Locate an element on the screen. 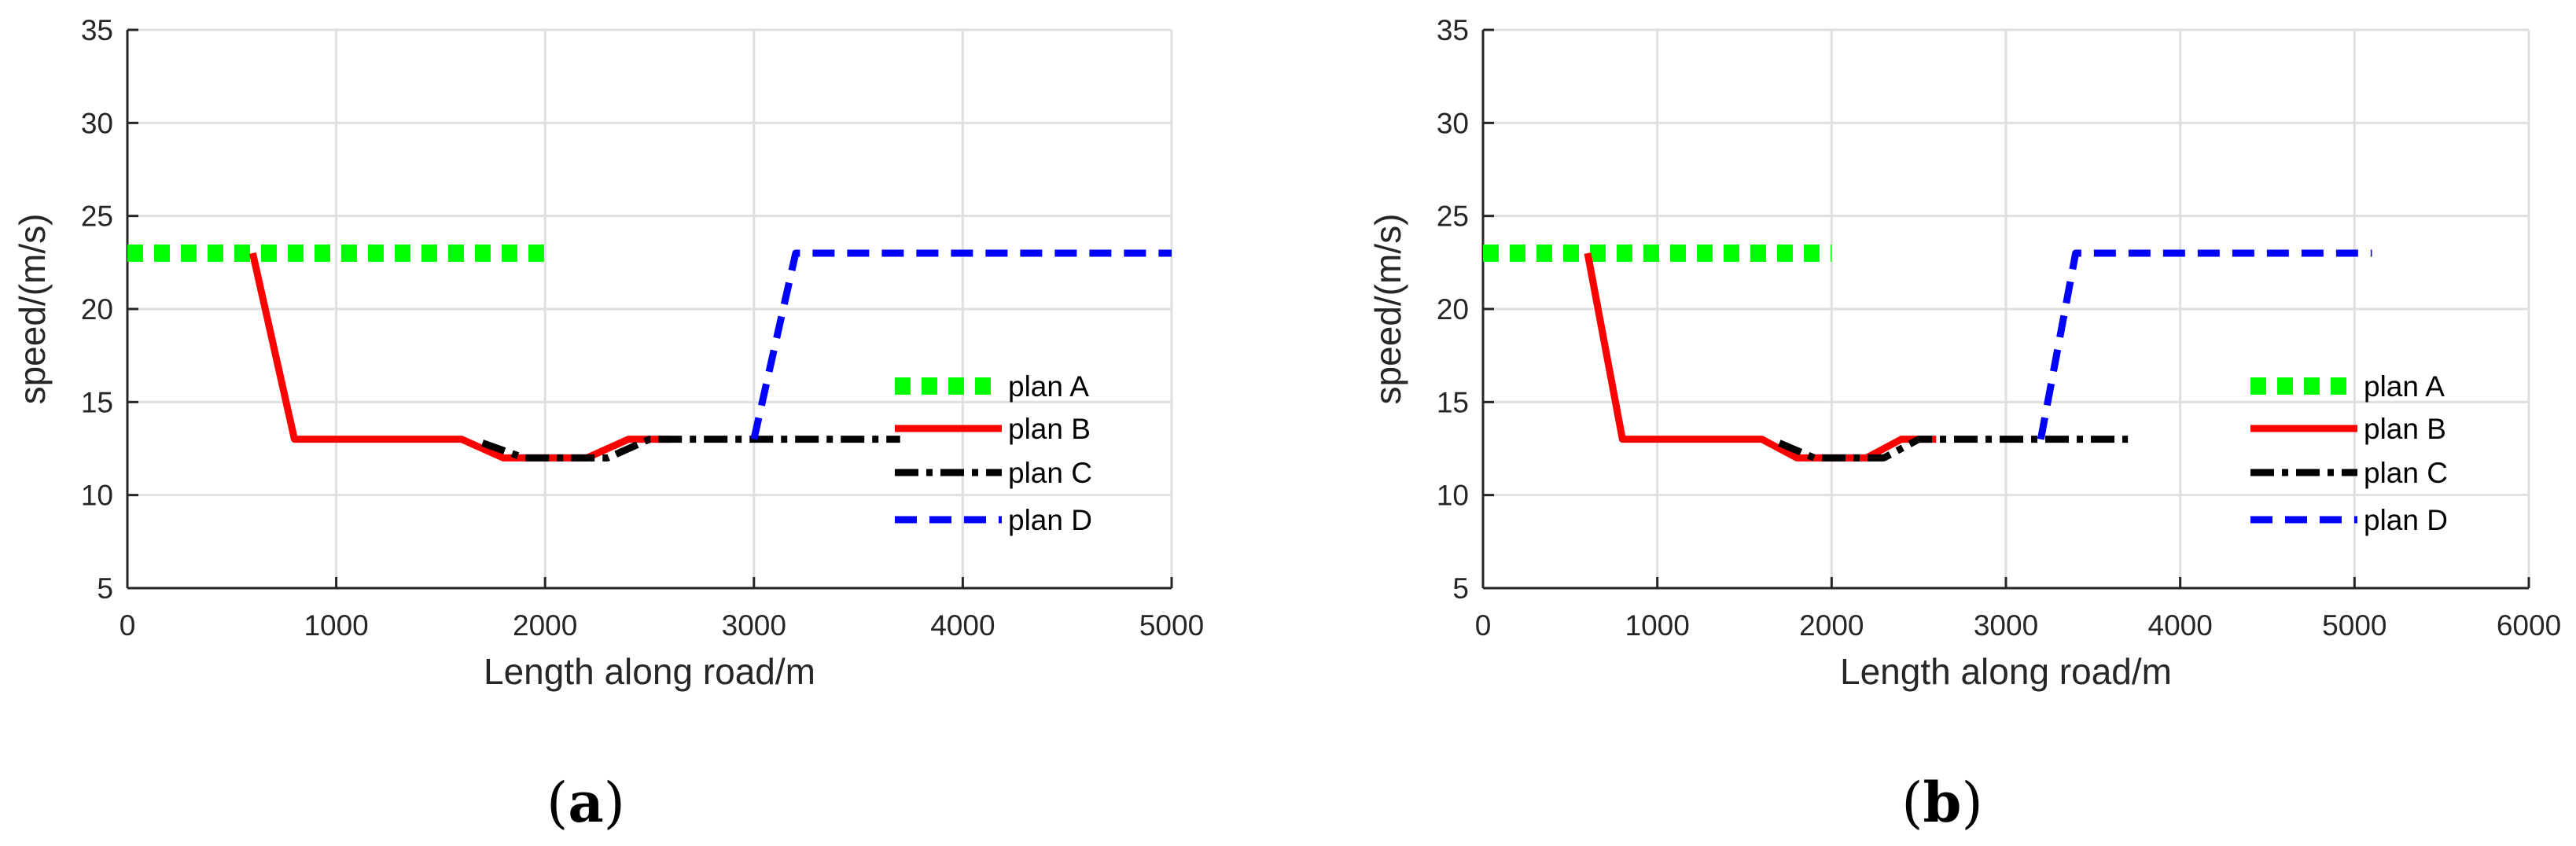 The height and width of the screenshot is (846, 2576). panel-label-letter: a is located at coordinates (585, 803).